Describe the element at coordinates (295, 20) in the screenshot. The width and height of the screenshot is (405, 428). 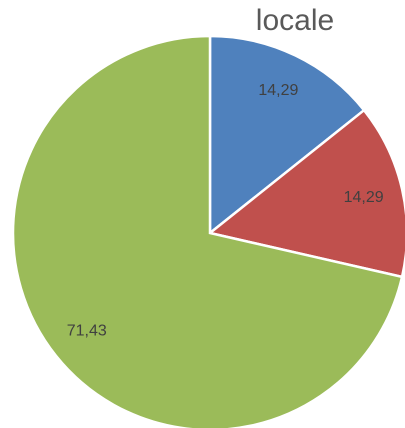
I see `chart-title: locale` at that location.